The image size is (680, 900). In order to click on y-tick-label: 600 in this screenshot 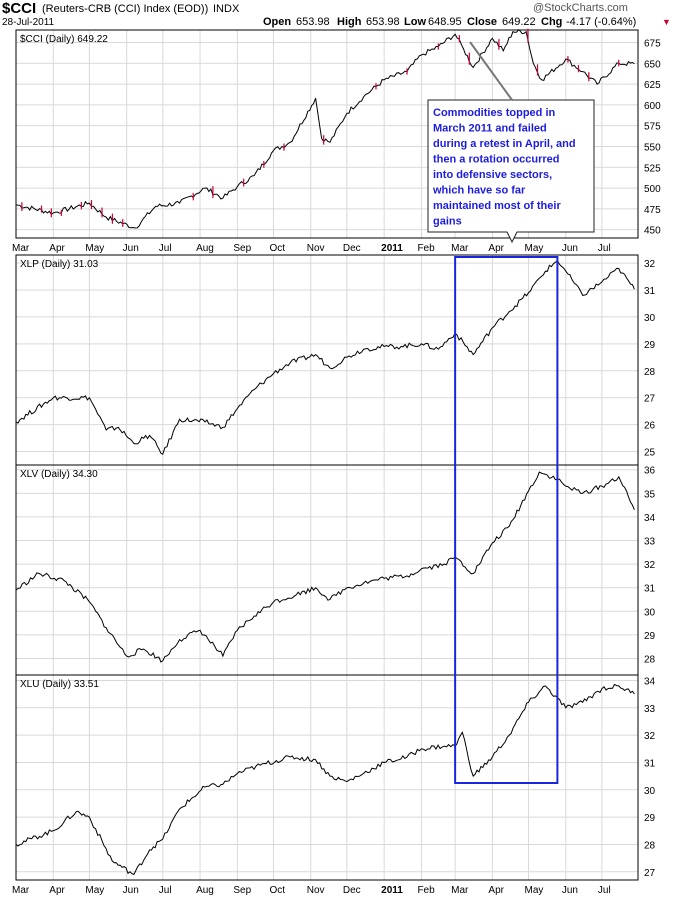, I will do `click(652, 106)`.